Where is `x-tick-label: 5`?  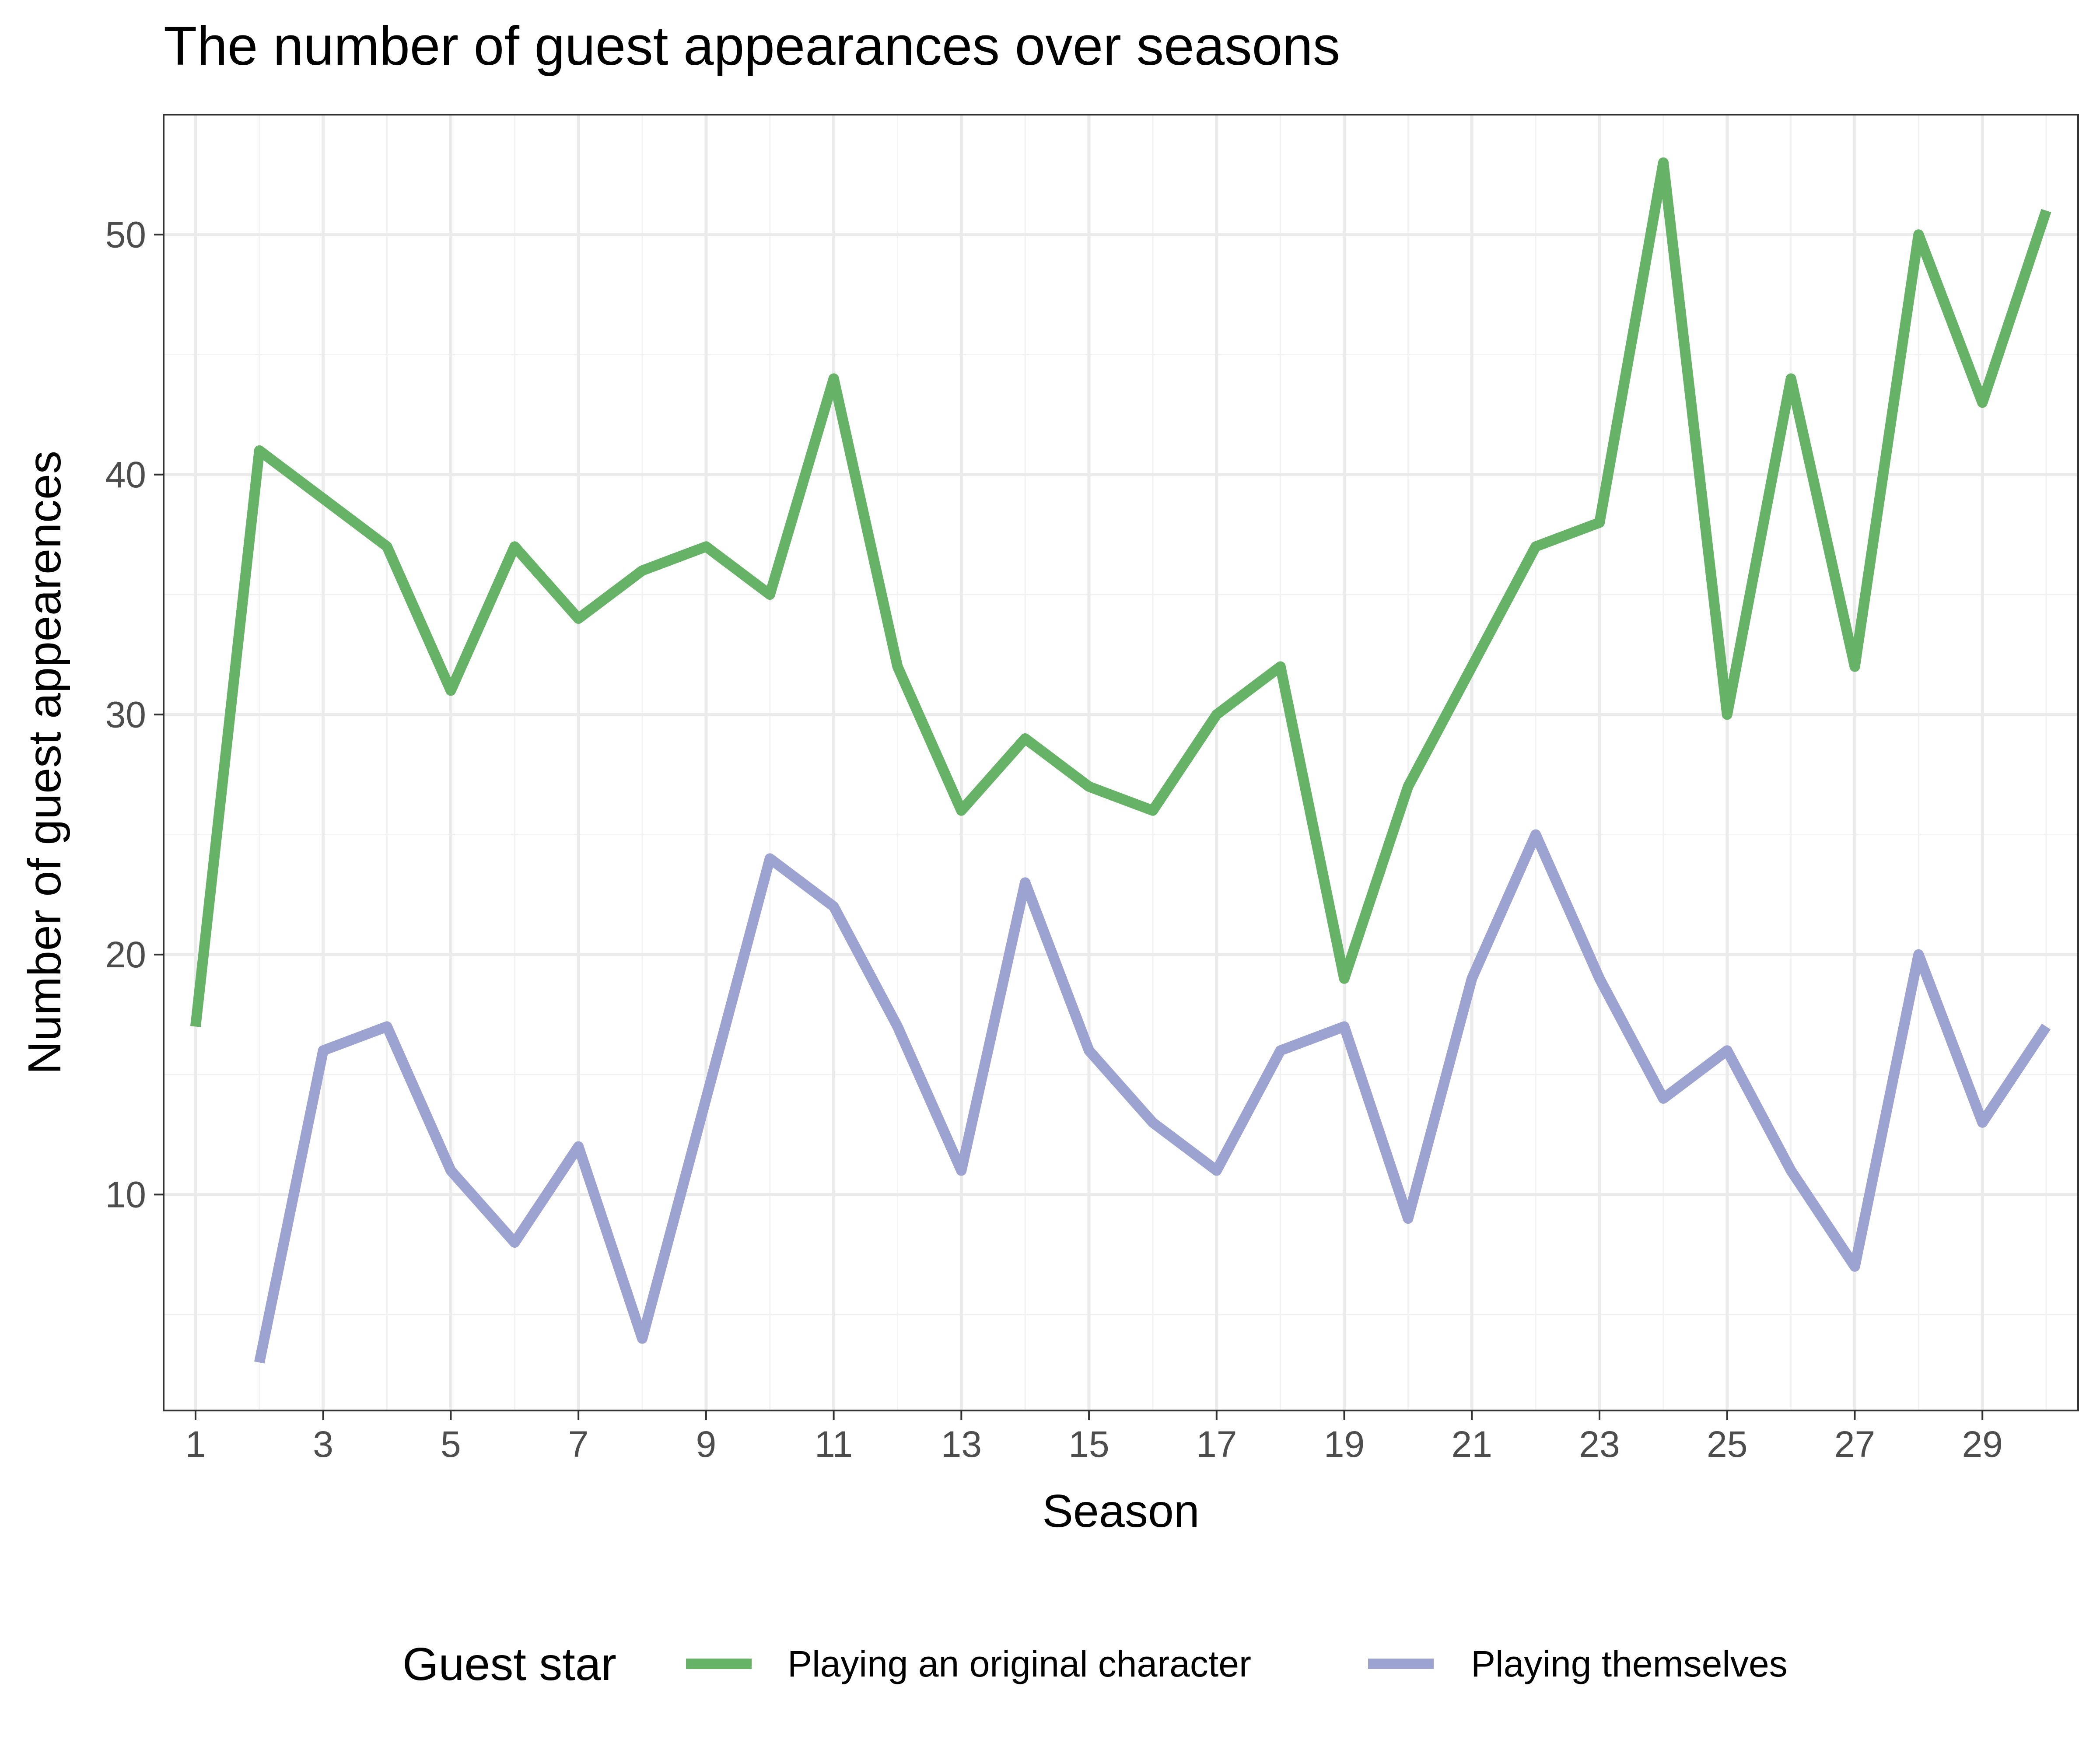
x-tick-label: 5 is located at coordinates (451, 1444).